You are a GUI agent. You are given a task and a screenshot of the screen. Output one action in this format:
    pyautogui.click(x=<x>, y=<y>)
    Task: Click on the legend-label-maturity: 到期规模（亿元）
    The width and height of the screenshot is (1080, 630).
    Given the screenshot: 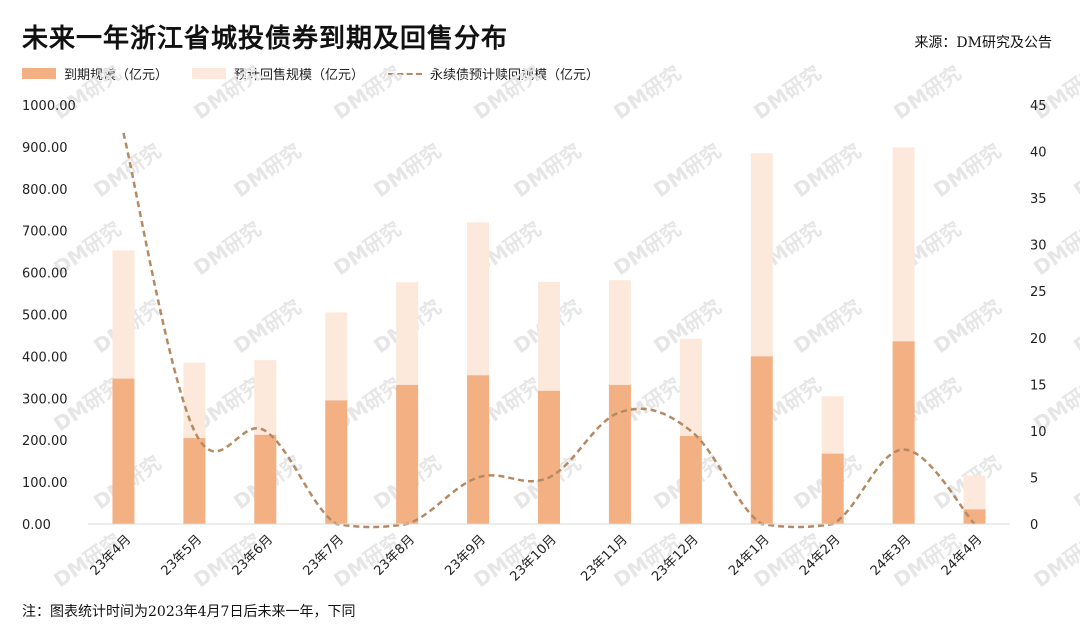 What is the action you would take?
    pyautogui.click(x=116, y=75)
    